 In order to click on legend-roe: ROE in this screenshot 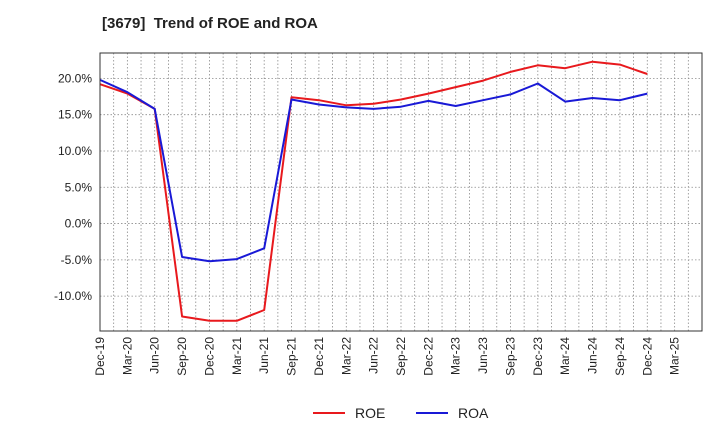, I will do `click(349, 413)`.